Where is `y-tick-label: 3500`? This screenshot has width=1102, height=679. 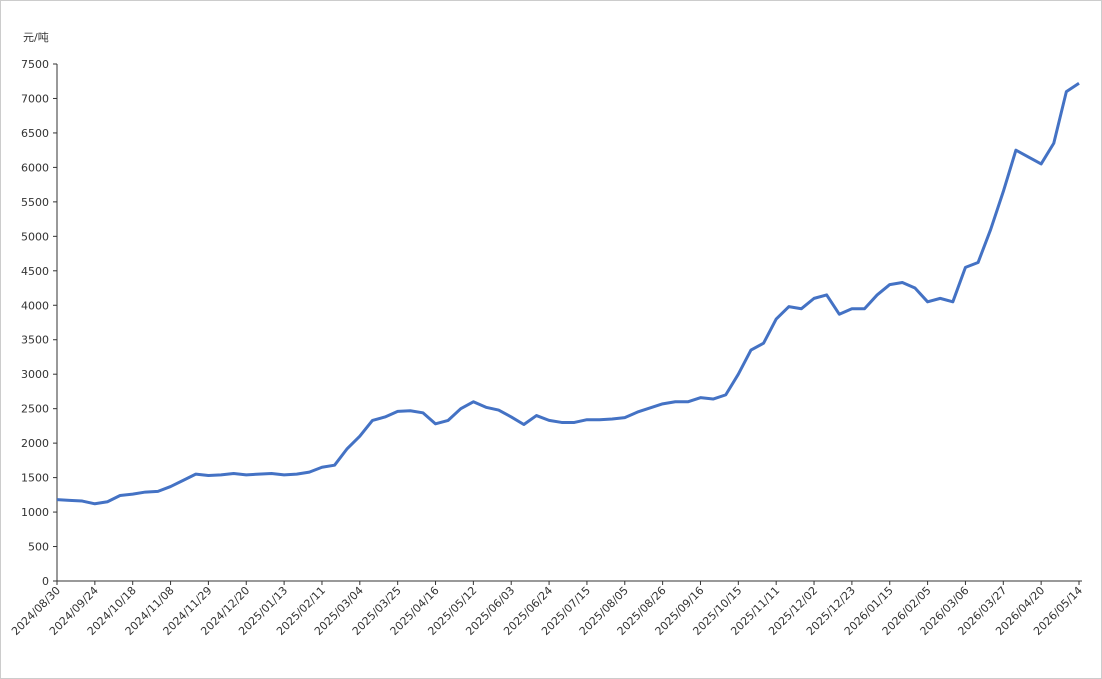
y-tick-label: 3500 is located at coordinates (35, 340).